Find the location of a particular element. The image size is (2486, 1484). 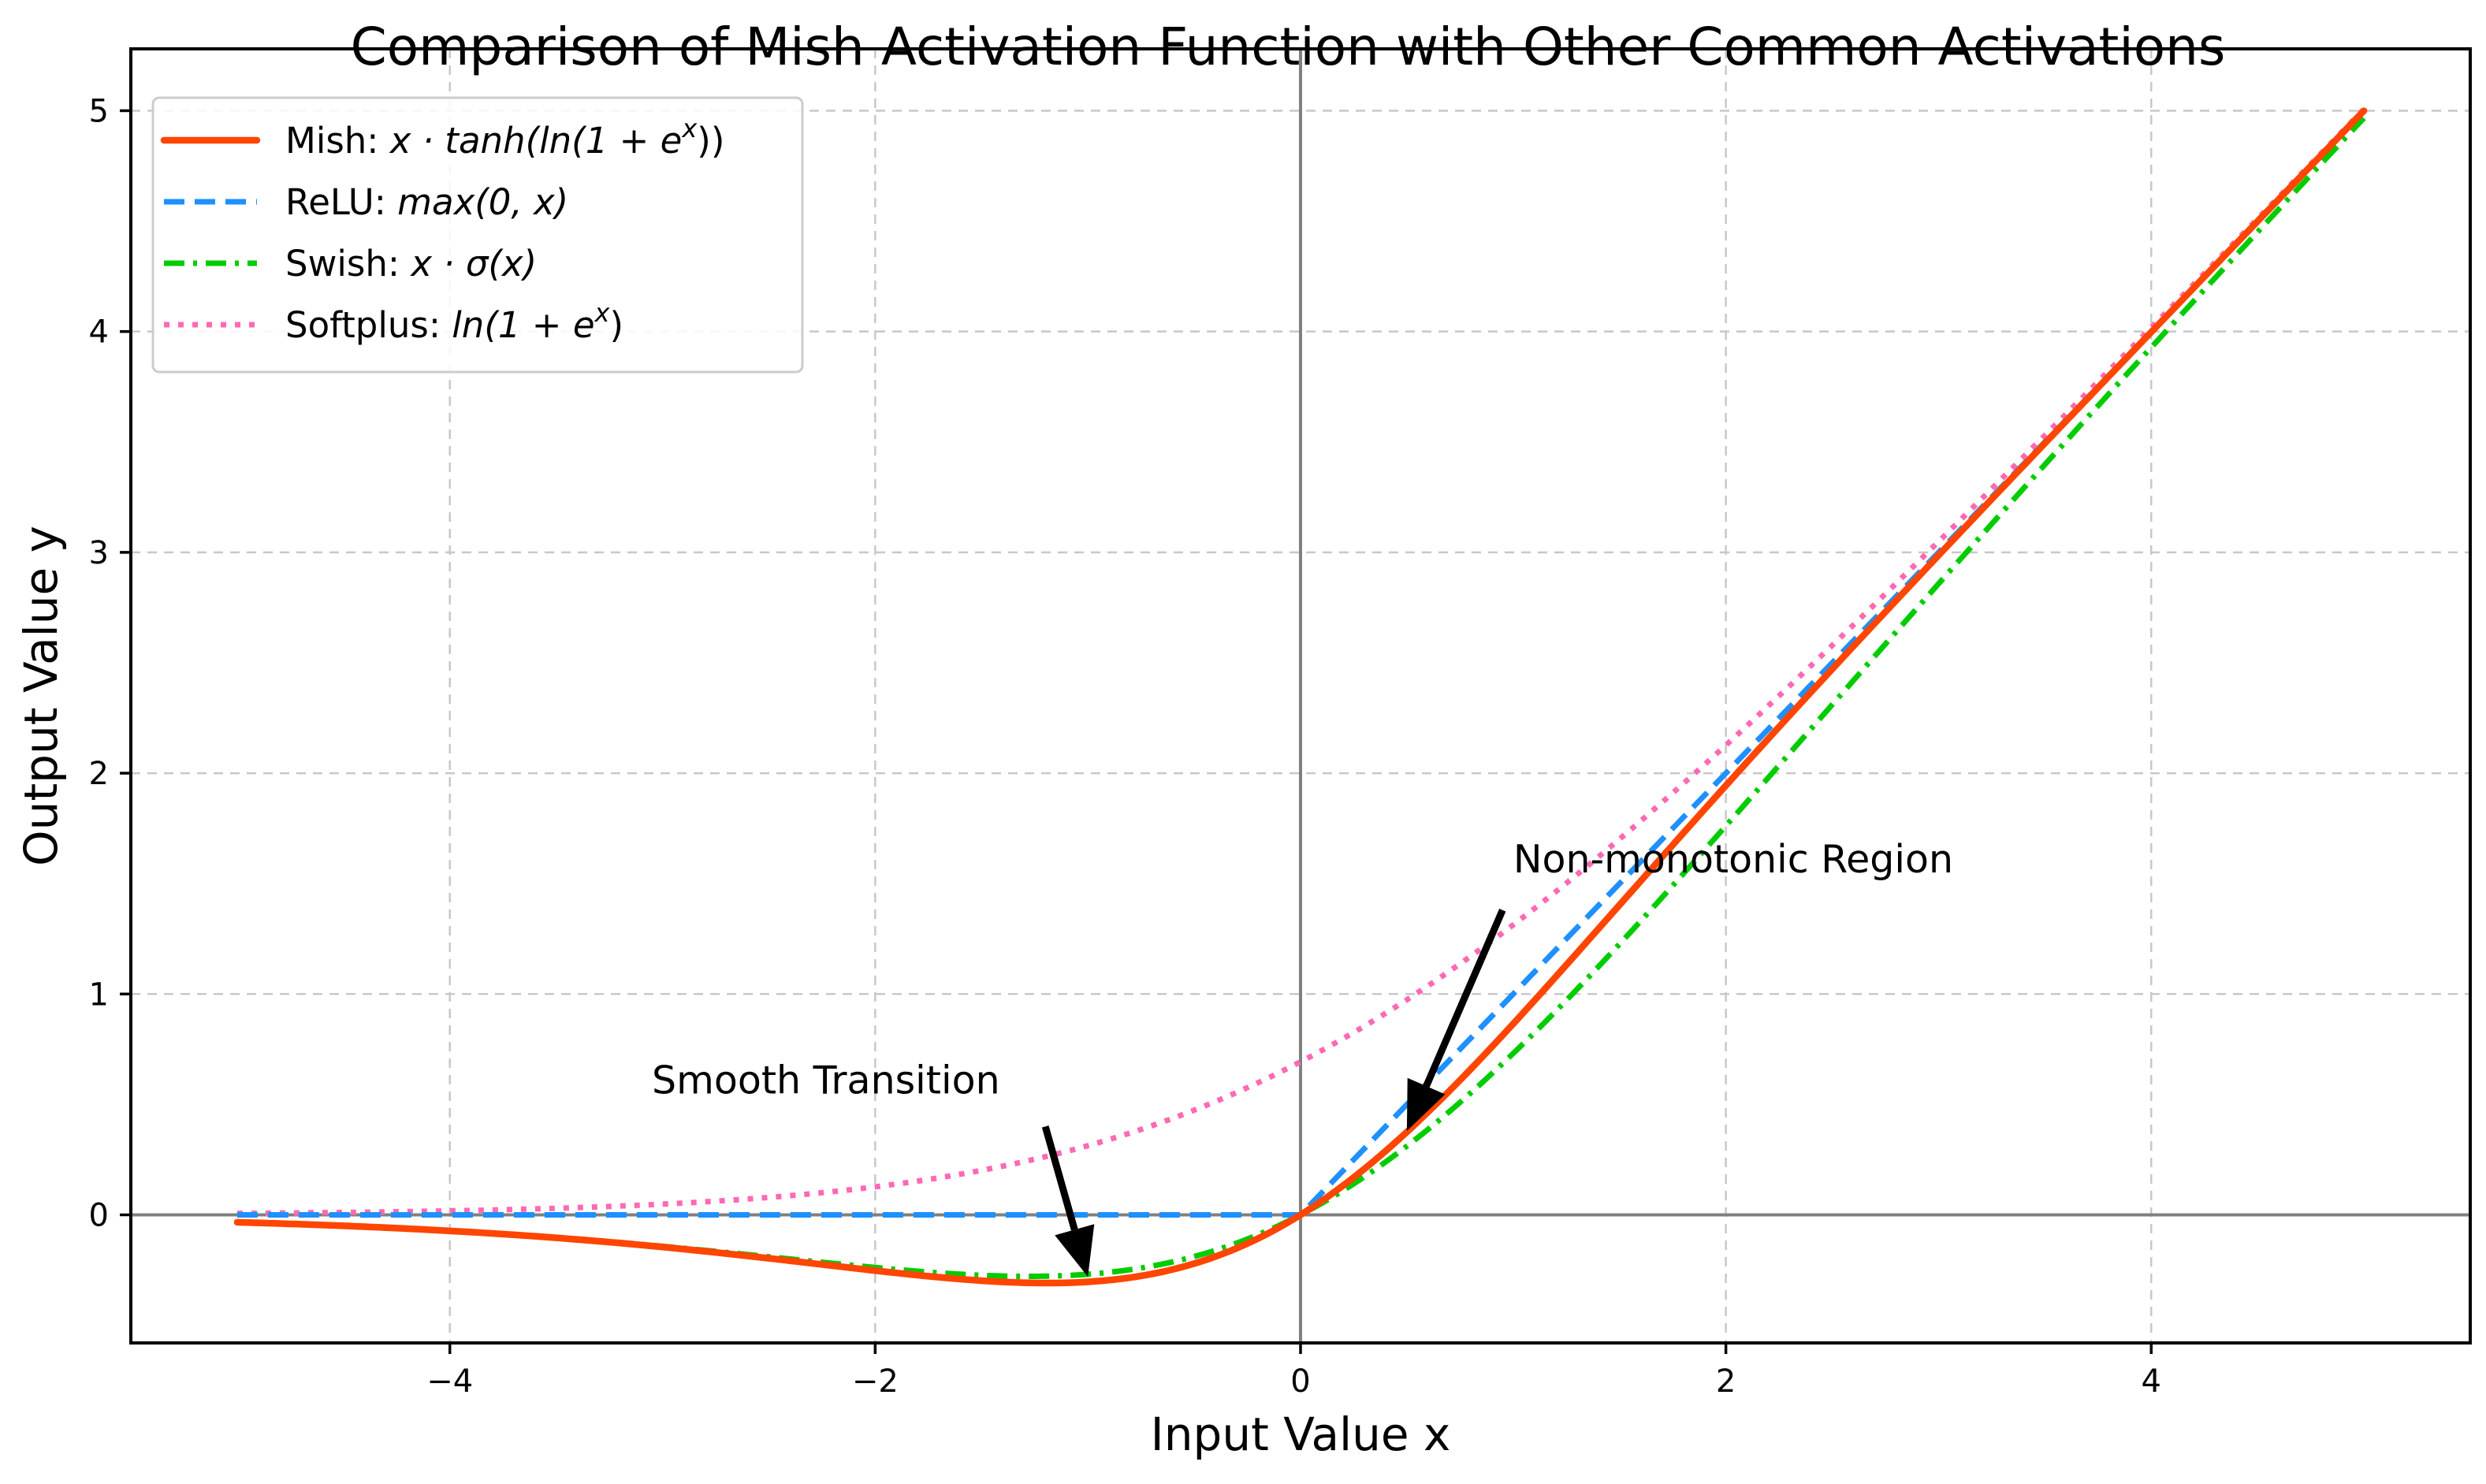

x-tick-label: 4 is located at coordinates (2151, 1381).